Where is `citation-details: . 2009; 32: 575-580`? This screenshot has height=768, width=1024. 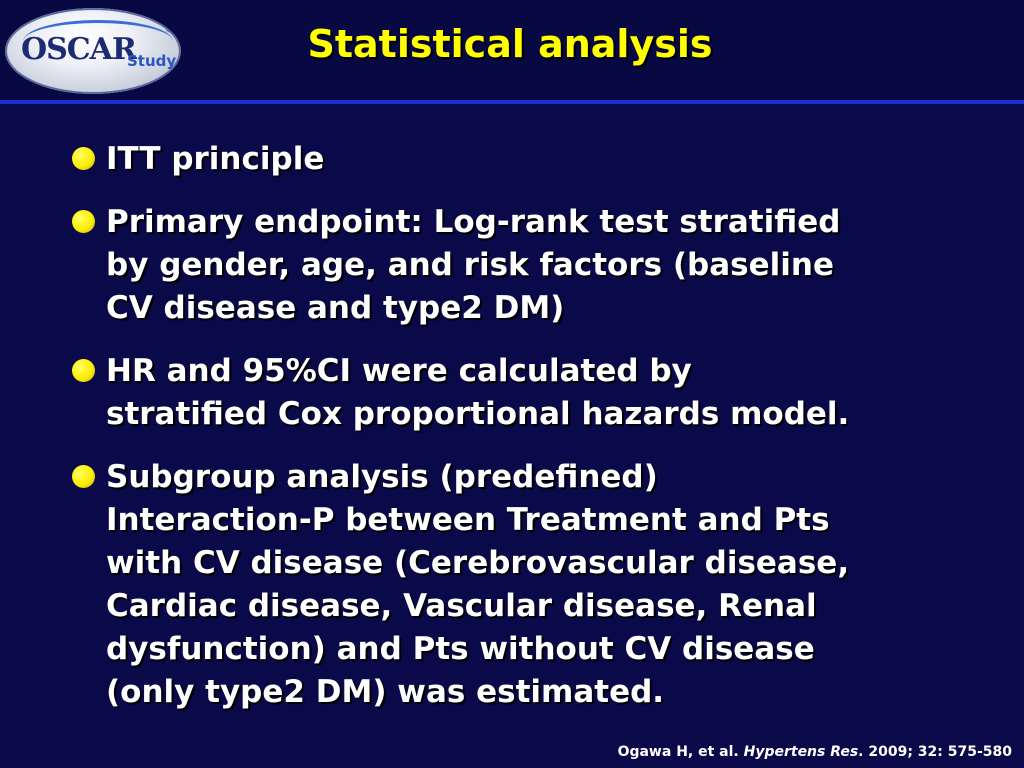
citation-details: . 2009; 32: 575-580 is located at coordinates (935, 752).